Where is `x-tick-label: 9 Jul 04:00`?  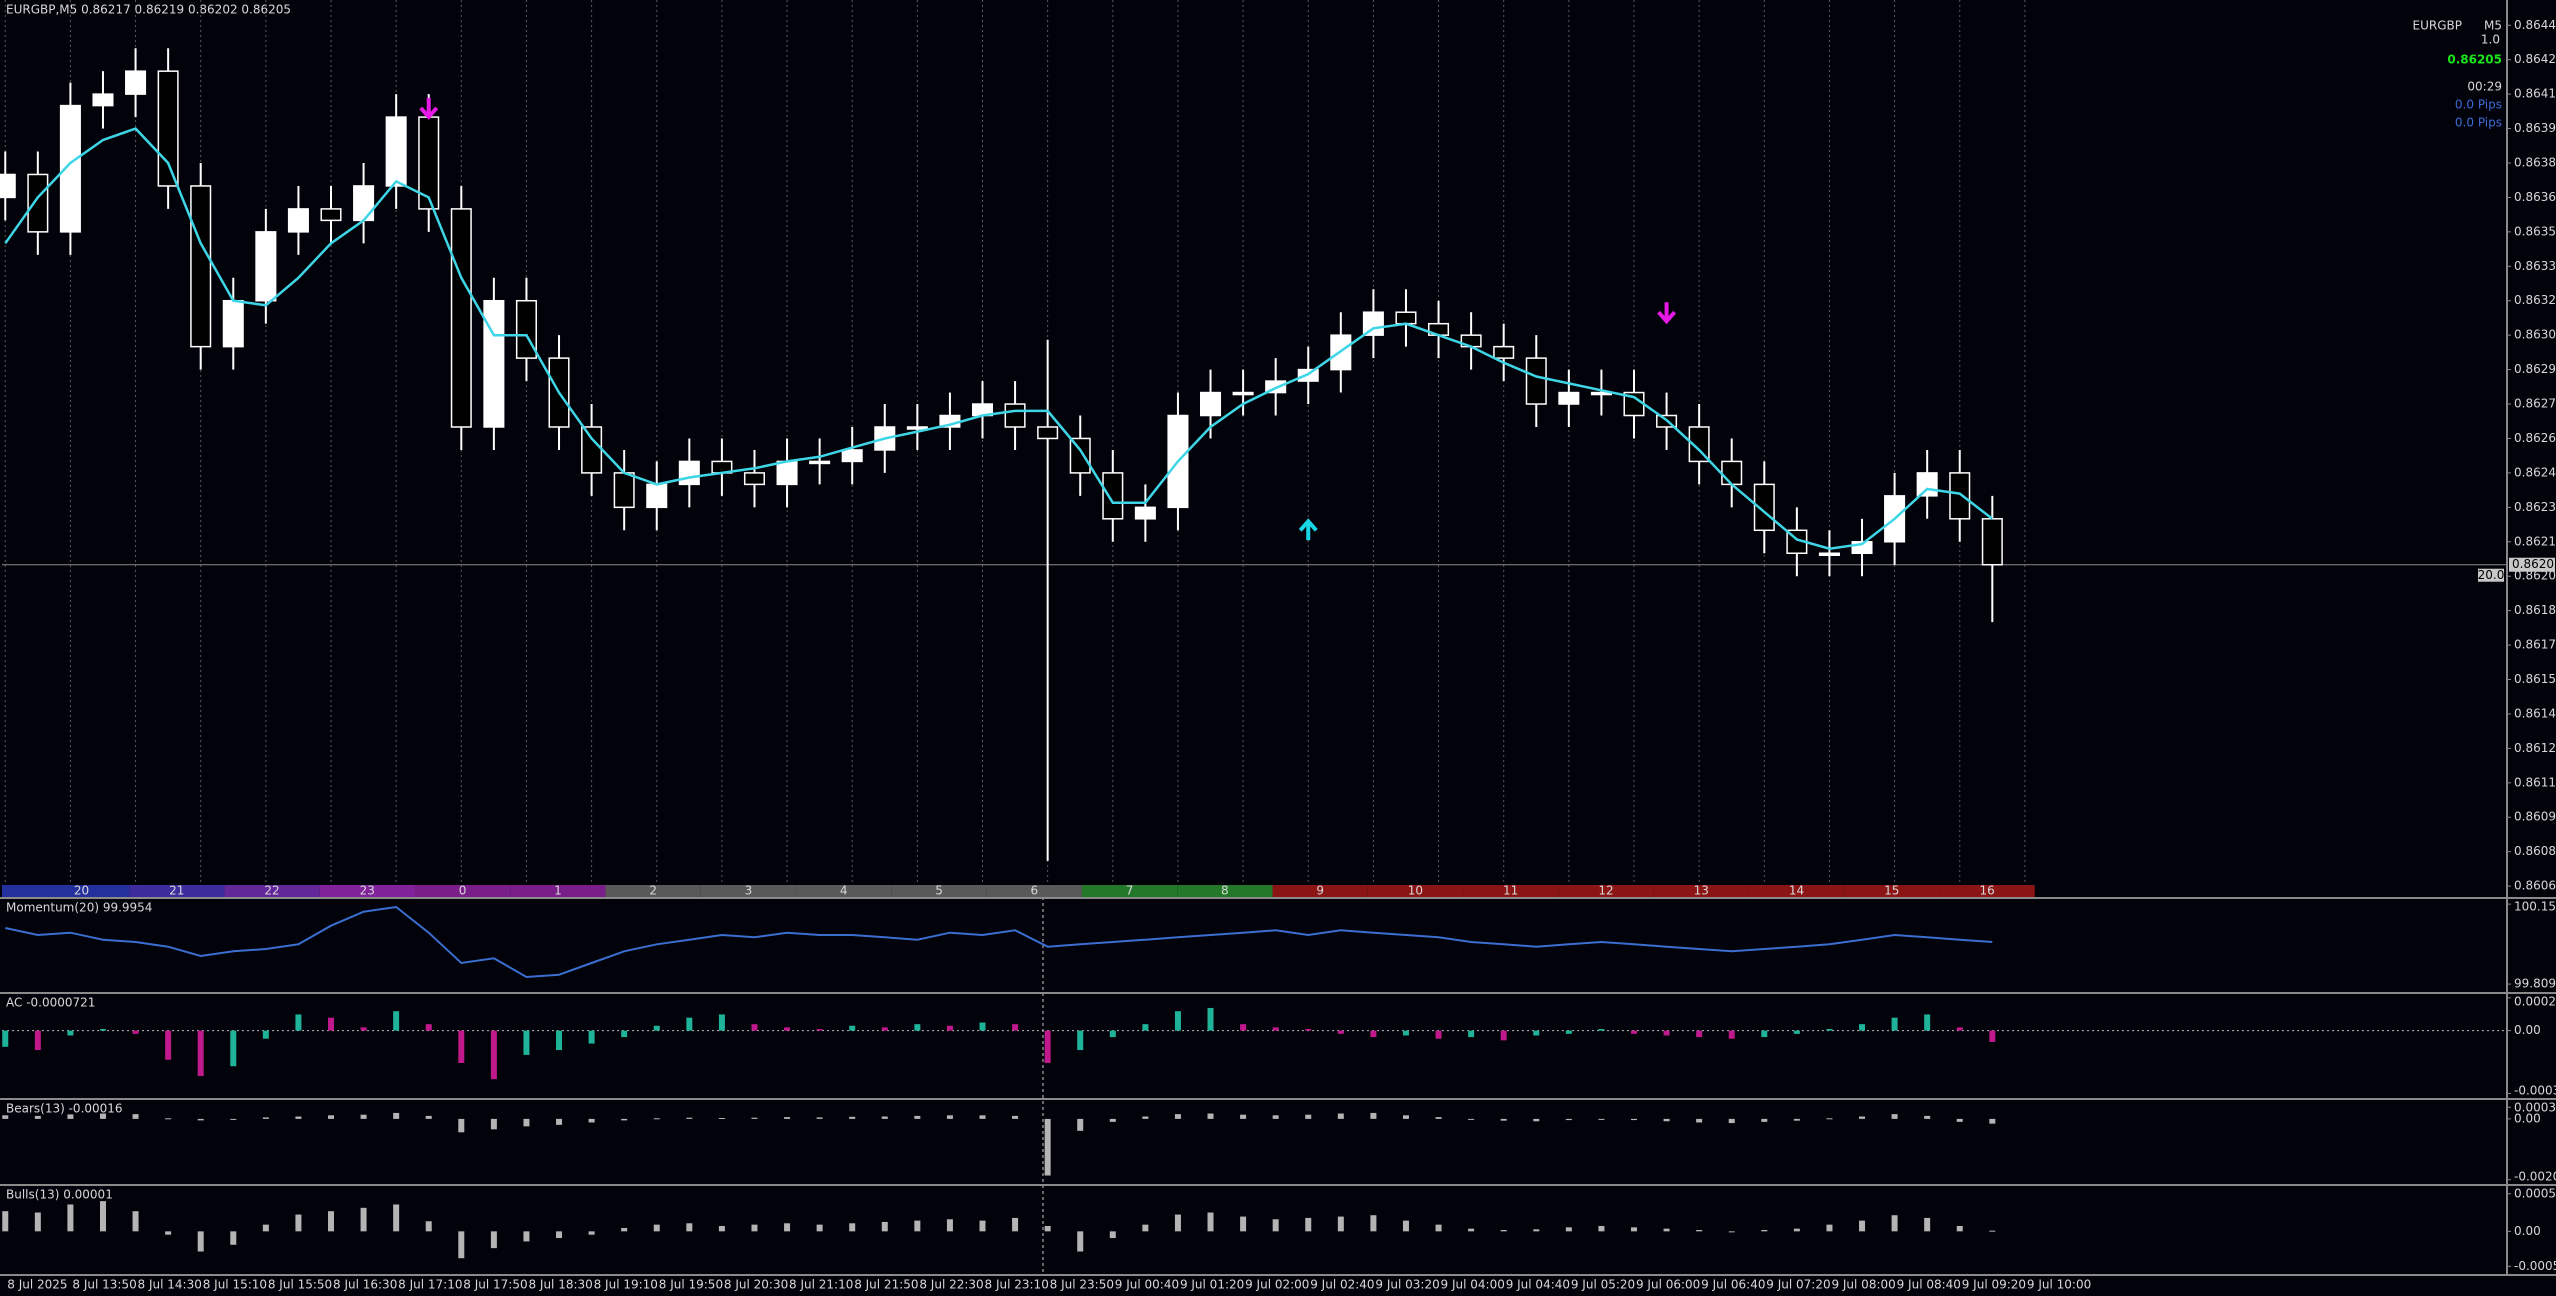 x-tick-label: 9 Jul 04:00 is located at coordinates (1473, 1285).